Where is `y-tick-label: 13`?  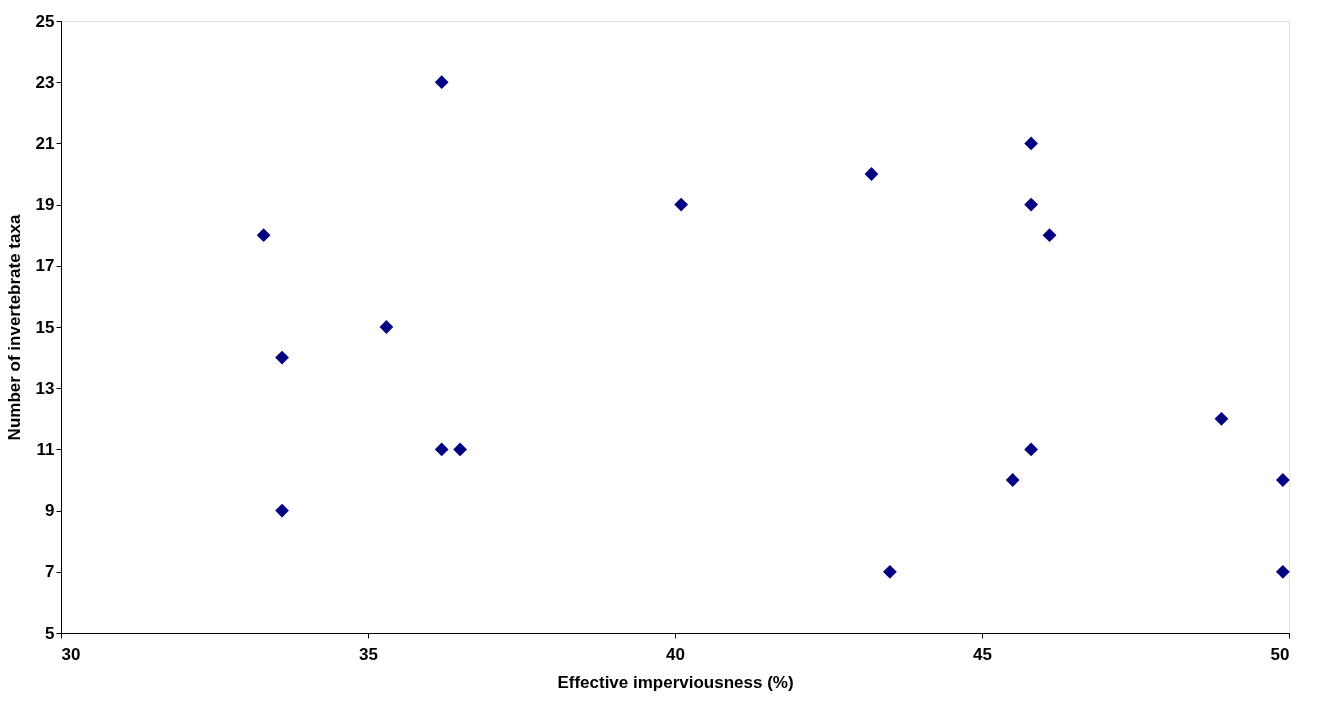 y-tick-label: 13 is located at coordinates (45, 388).